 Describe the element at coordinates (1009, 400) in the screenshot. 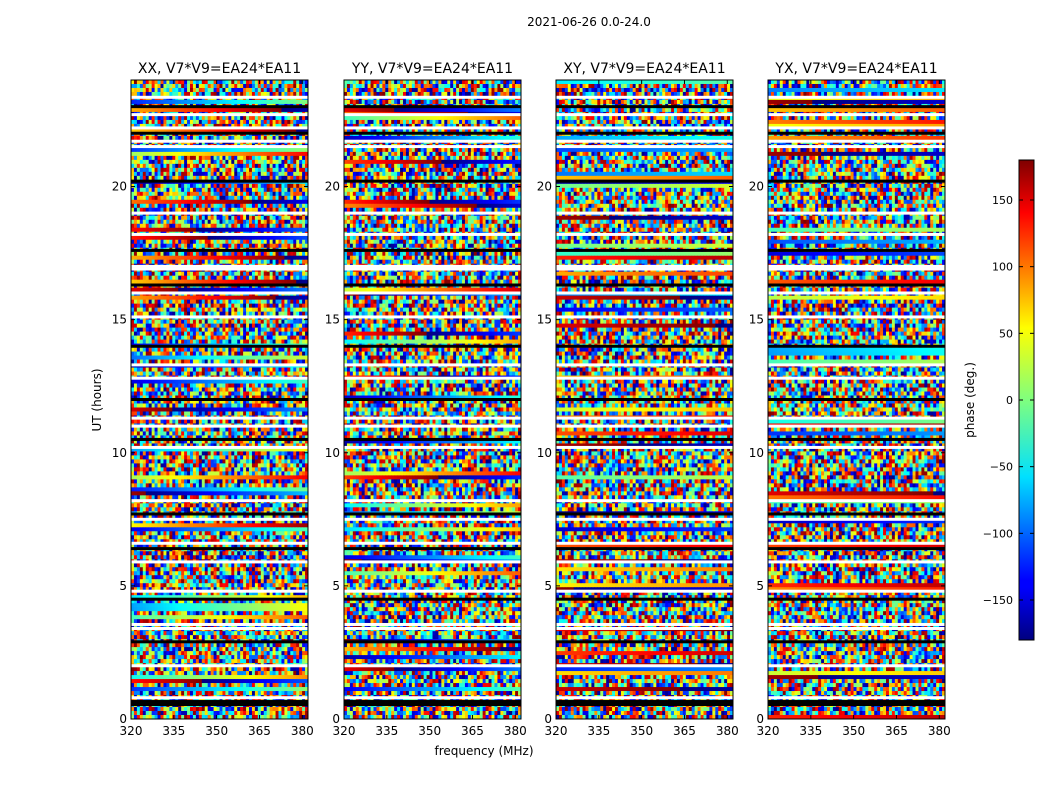

I see `colorbar-tick-label: 0` at that location.